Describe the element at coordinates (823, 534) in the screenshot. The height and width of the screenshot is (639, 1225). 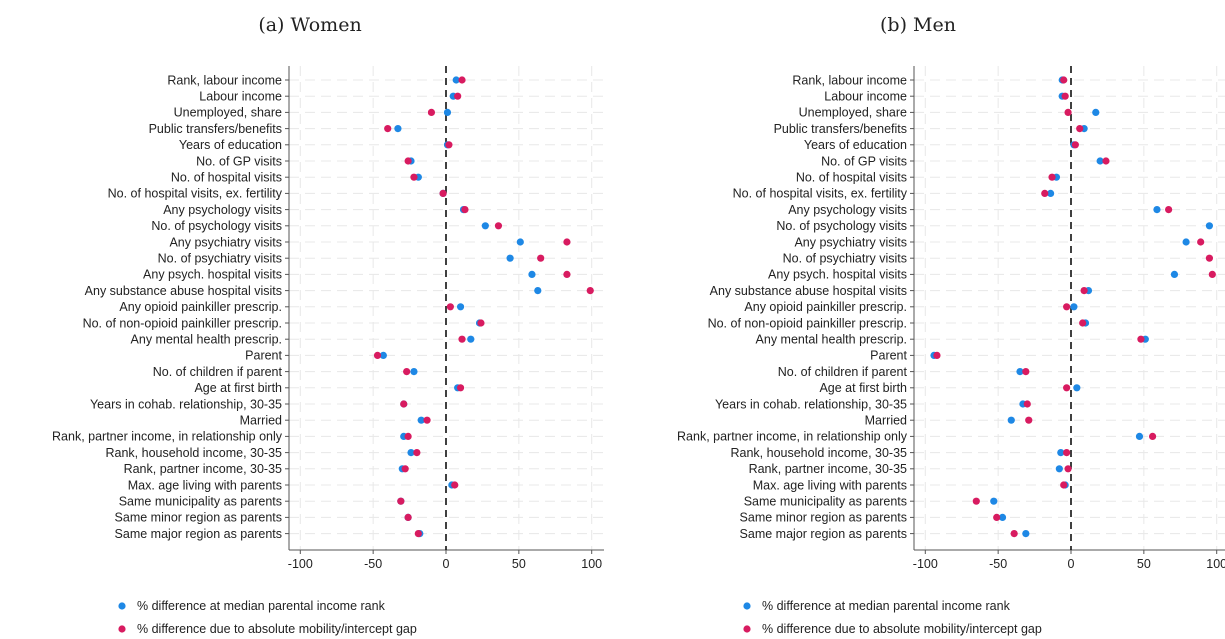
I see `row-label-men: Same major region as parents` at that location.